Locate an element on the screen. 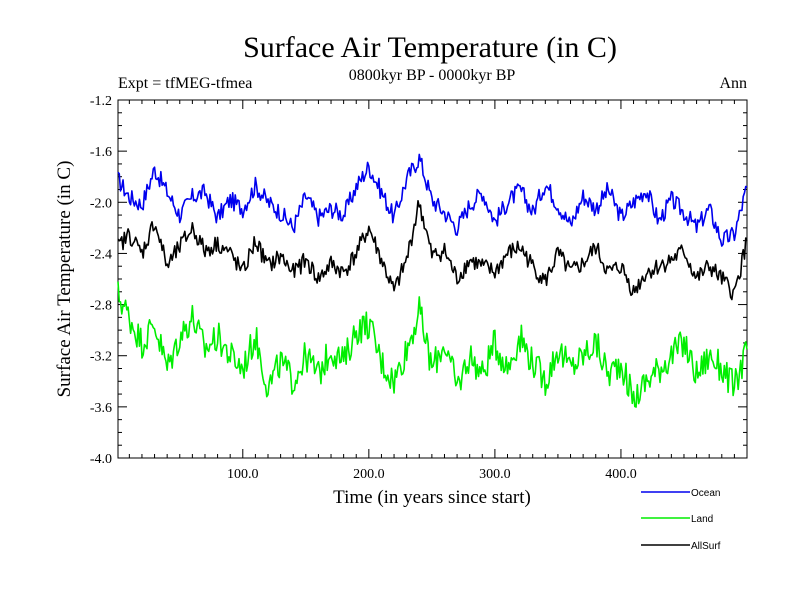 The height and width of the screenshot is (600, 800). series-line-allsurf is located at coordinates (432, 250).